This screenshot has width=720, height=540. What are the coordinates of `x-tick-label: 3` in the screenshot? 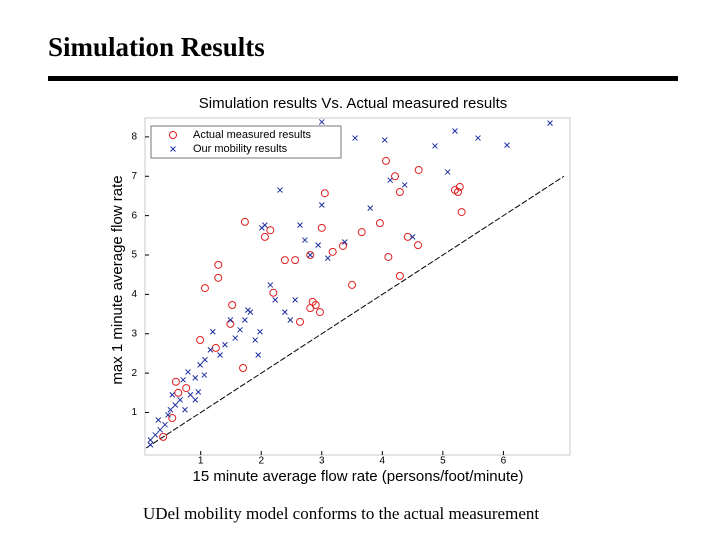 It's located at (322, 461).